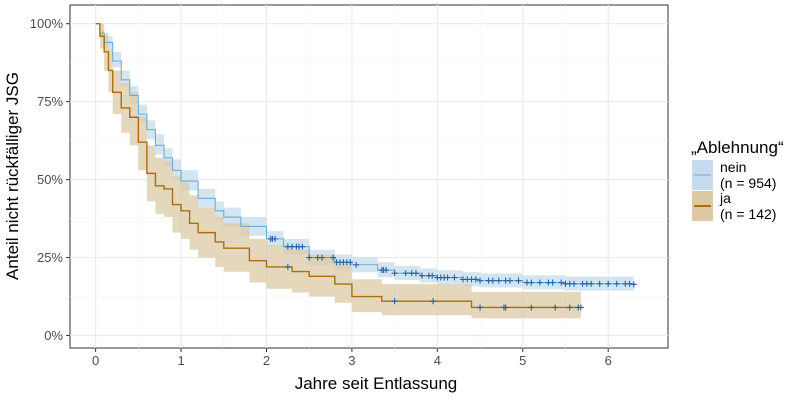 The width and height of the screenshot is (800, 405). Describe the element at coordinates (608, 360) in the screenshot. I see `x-tick-label: 6` at that location.